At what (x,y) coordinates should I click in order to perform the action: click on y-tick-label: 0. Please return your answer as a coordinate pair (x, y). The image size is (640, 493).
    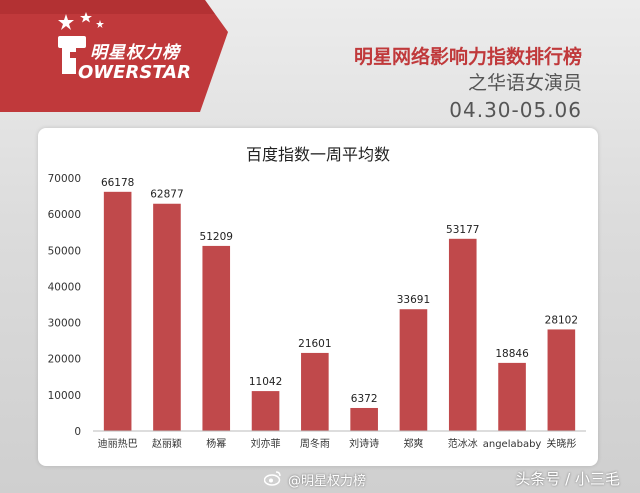
    Looking at the image, I should click on (77, 432).